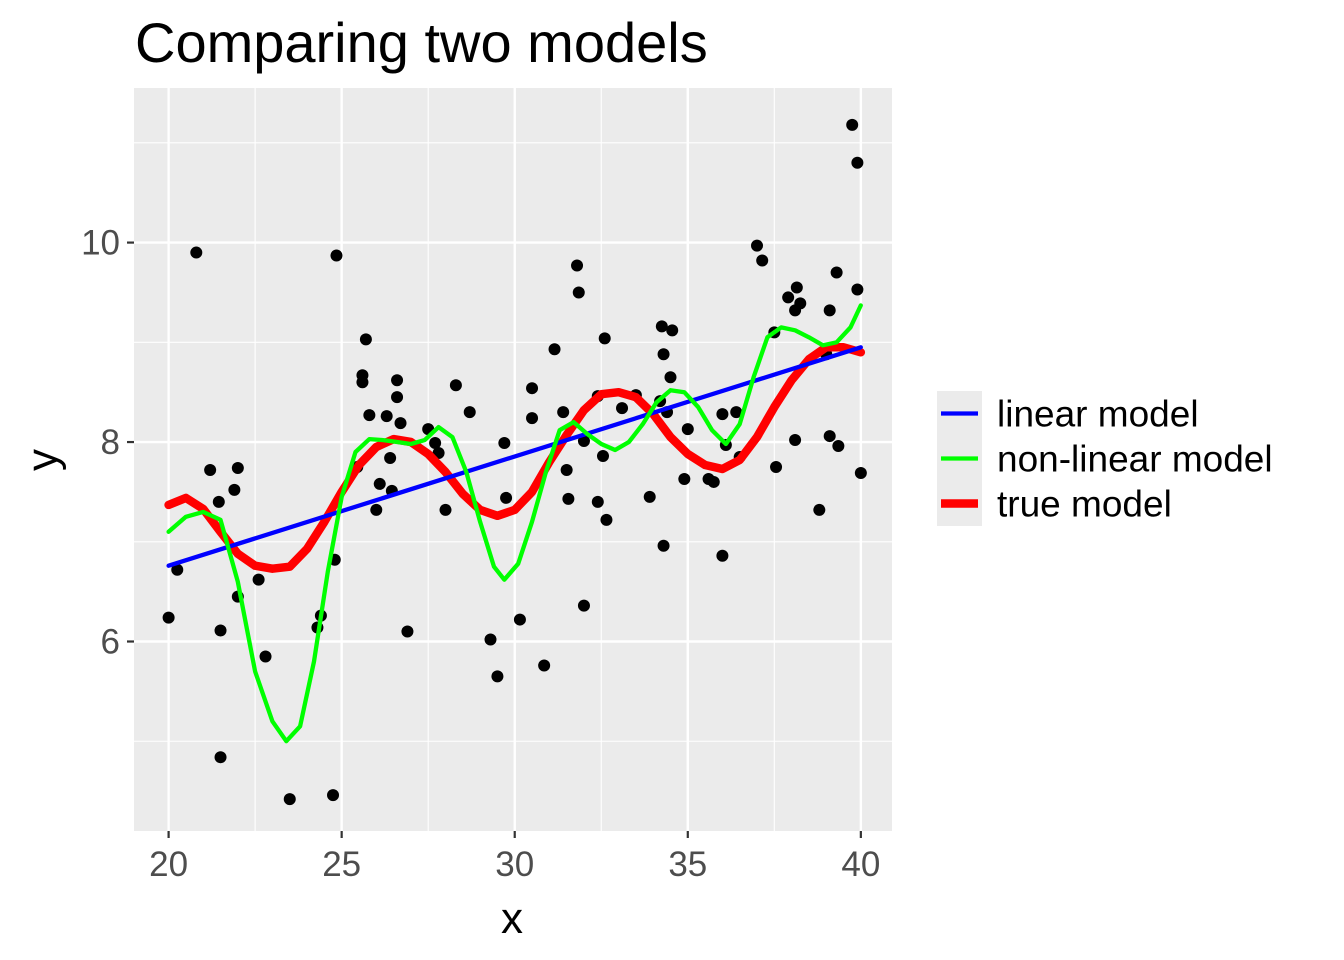 This screenshot has width=1344, height=960. I want to click on y-axis-title: y, so click(42, 460).